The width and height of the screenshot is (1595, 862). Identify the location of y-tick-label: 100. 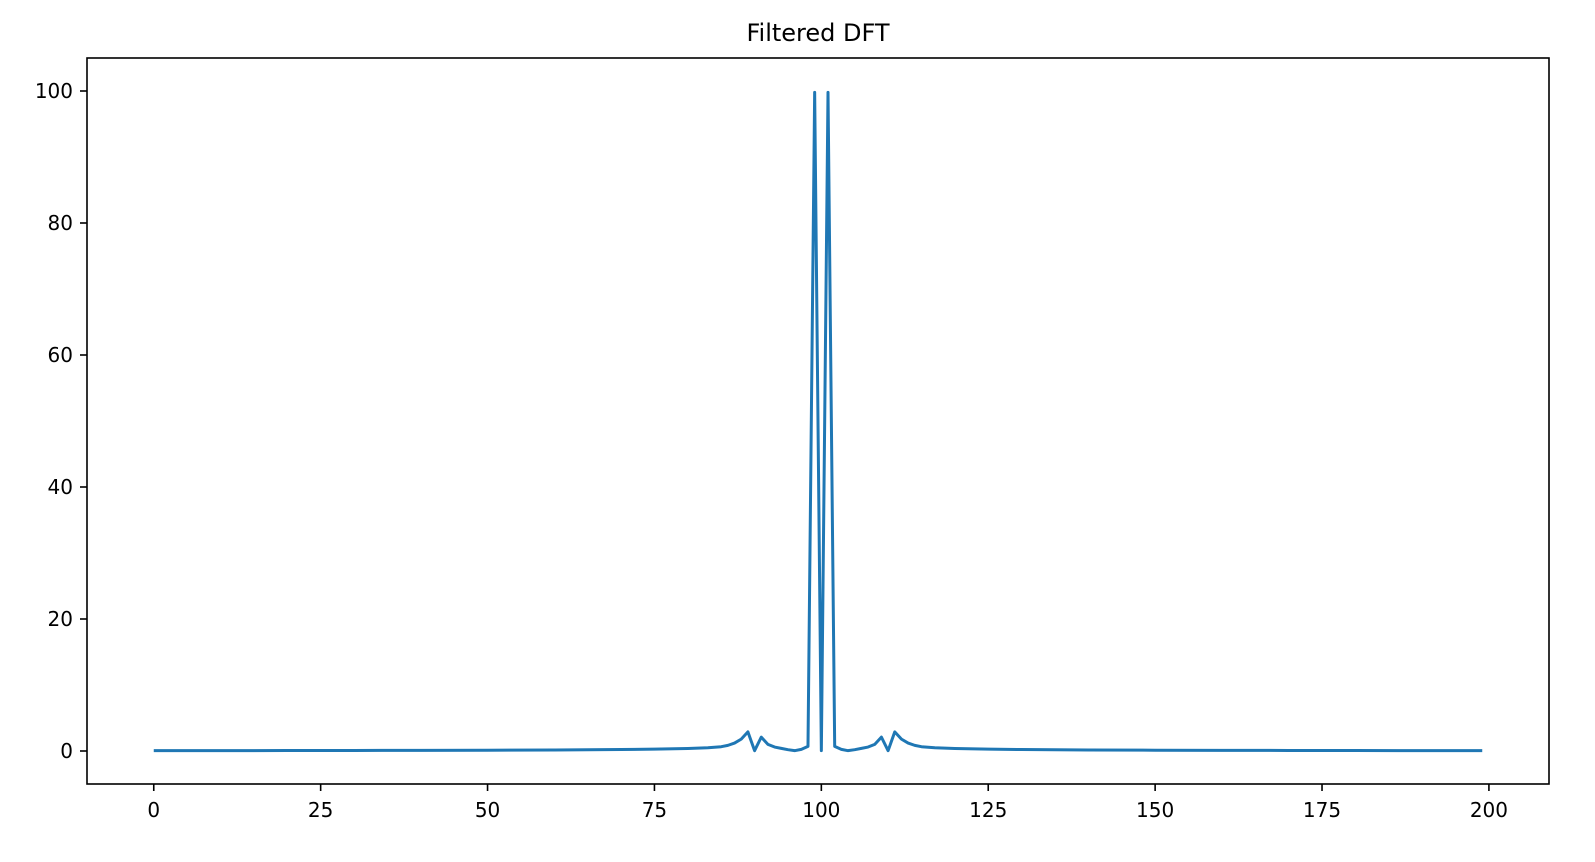
(54, 91).